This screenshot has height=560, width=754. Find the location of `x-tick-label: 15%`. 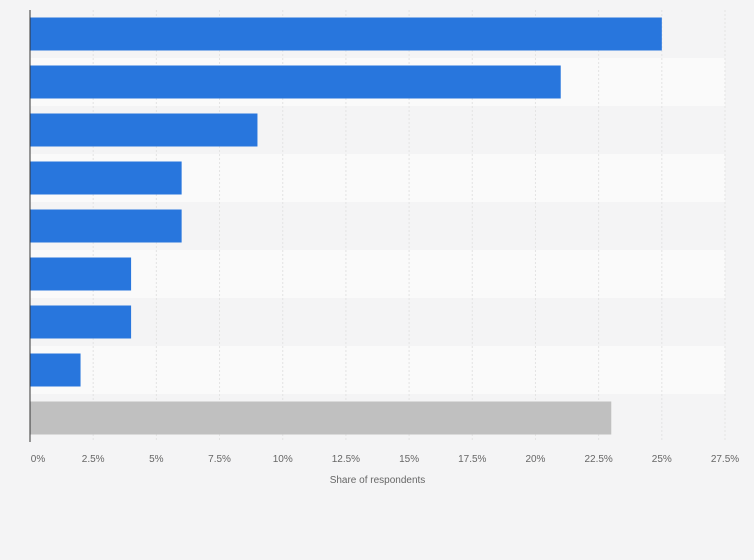

x-tick-label: 15% is located at coordinates (409, 459).